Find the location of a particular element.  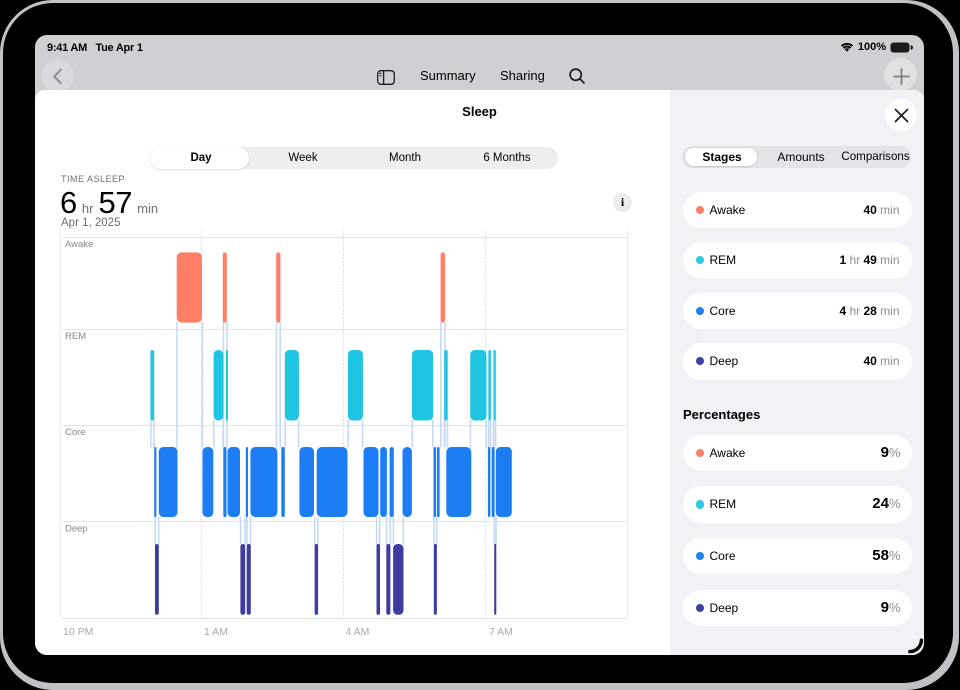

svg-text: REM is located at coordinates (75, 336).